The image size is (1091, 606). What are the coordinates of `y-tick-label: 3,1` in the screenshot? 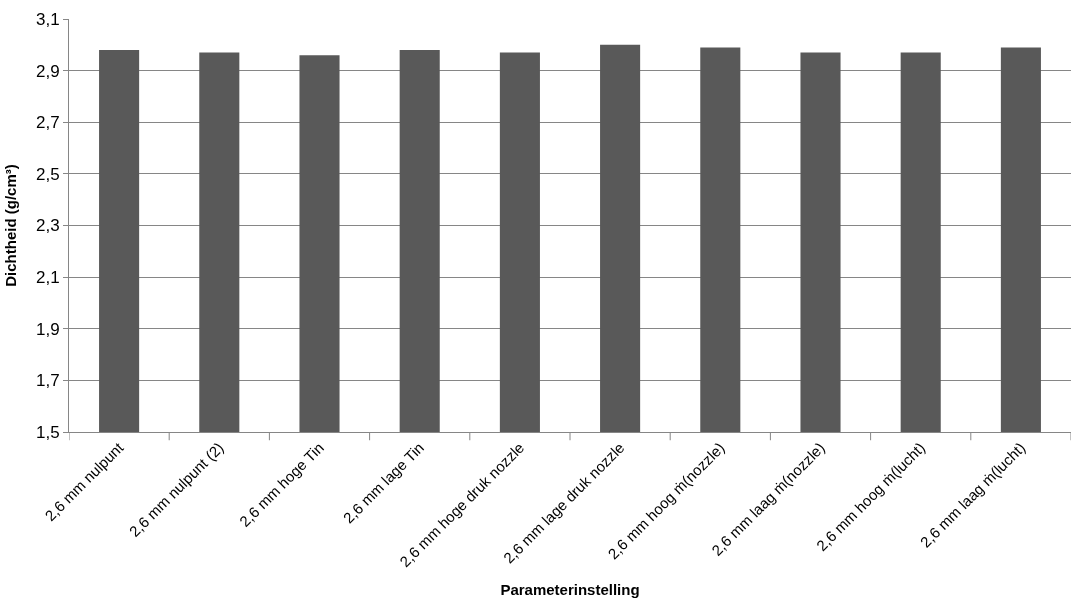 It's located at (47, 19).